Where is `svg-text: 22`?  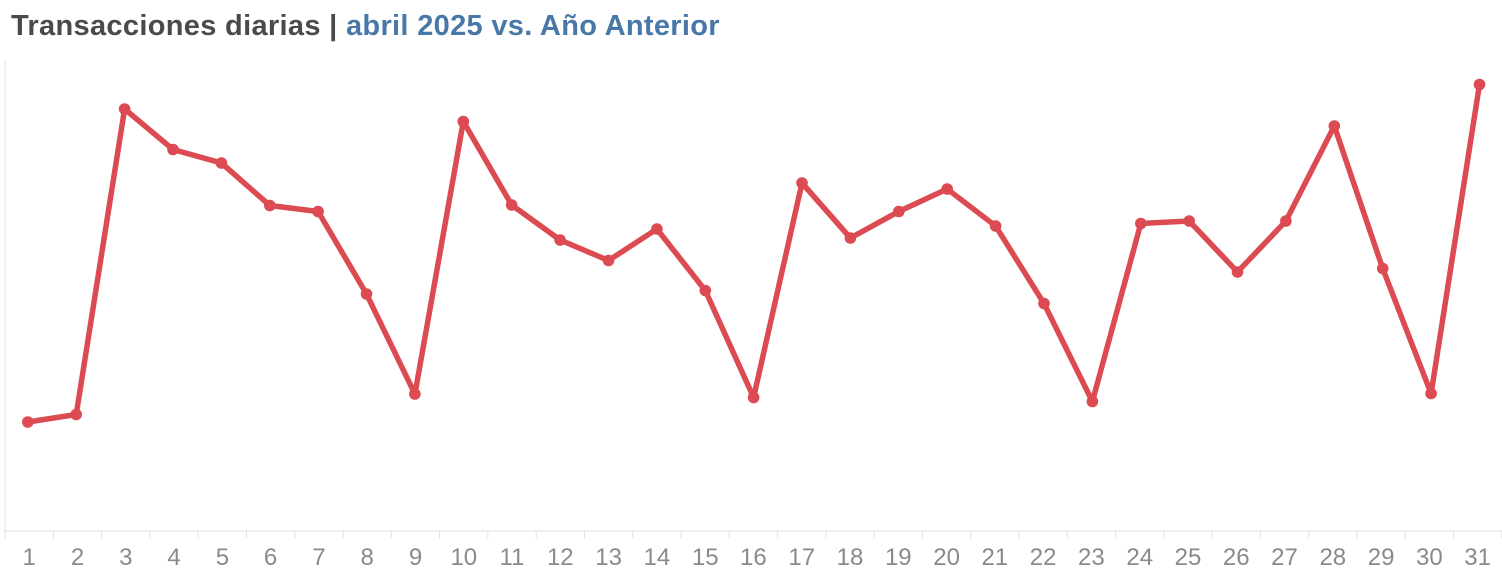 svg-text: 22 is located at coordinates (1043, 557).